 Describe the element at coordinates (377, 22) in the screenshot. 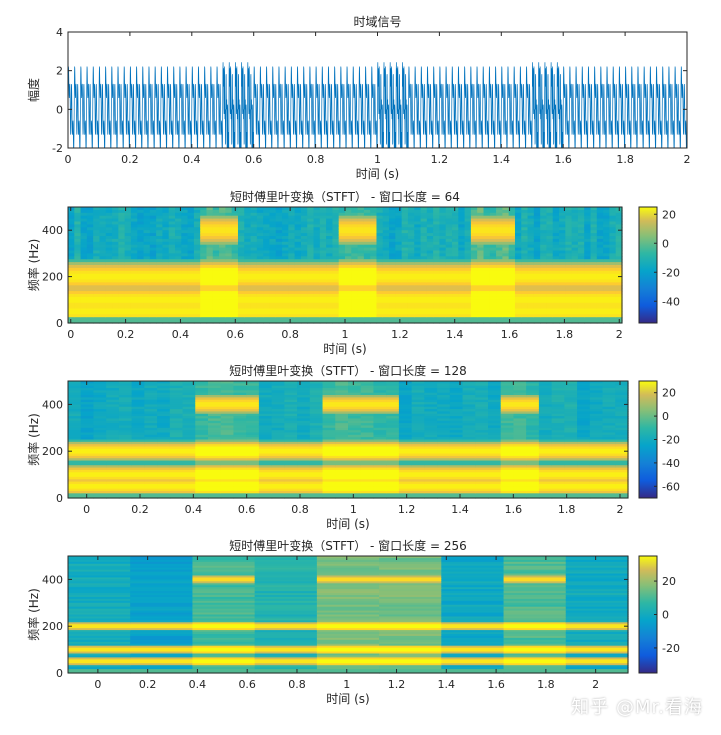

I see `plot-title: 时域信号` at that location.